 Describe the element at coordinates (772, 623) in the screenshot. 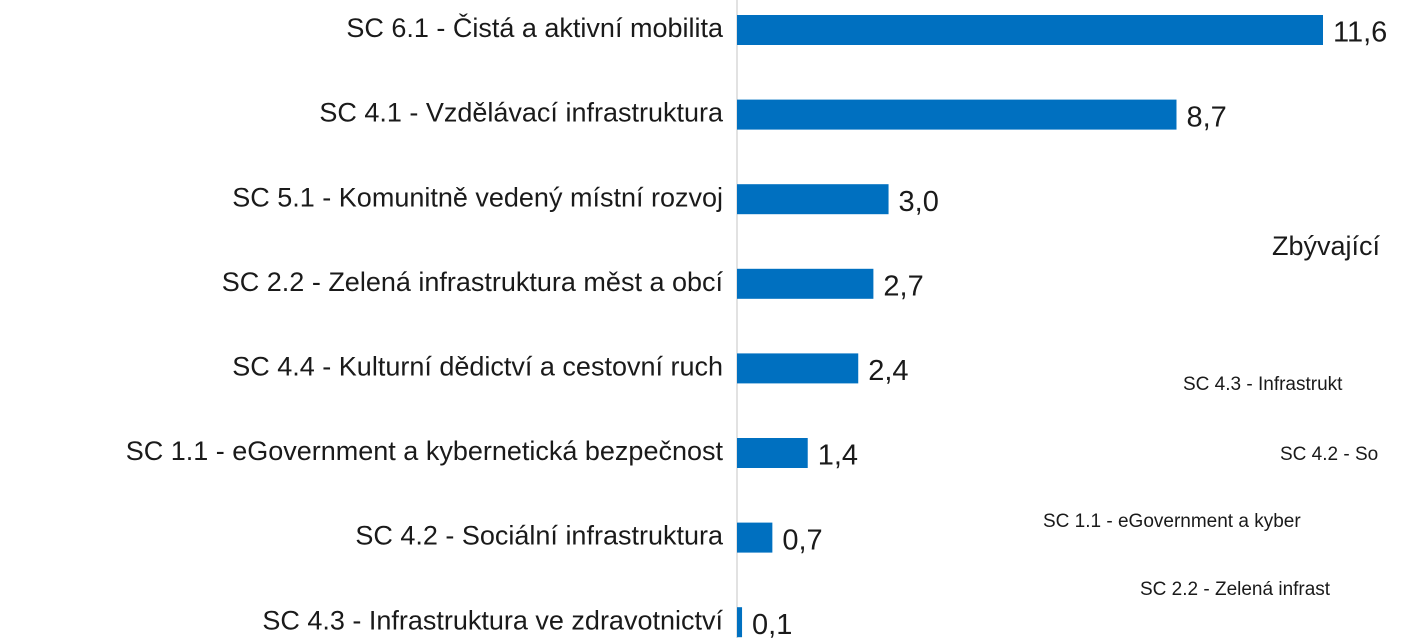

I see `value-label: 0,1` at that location.